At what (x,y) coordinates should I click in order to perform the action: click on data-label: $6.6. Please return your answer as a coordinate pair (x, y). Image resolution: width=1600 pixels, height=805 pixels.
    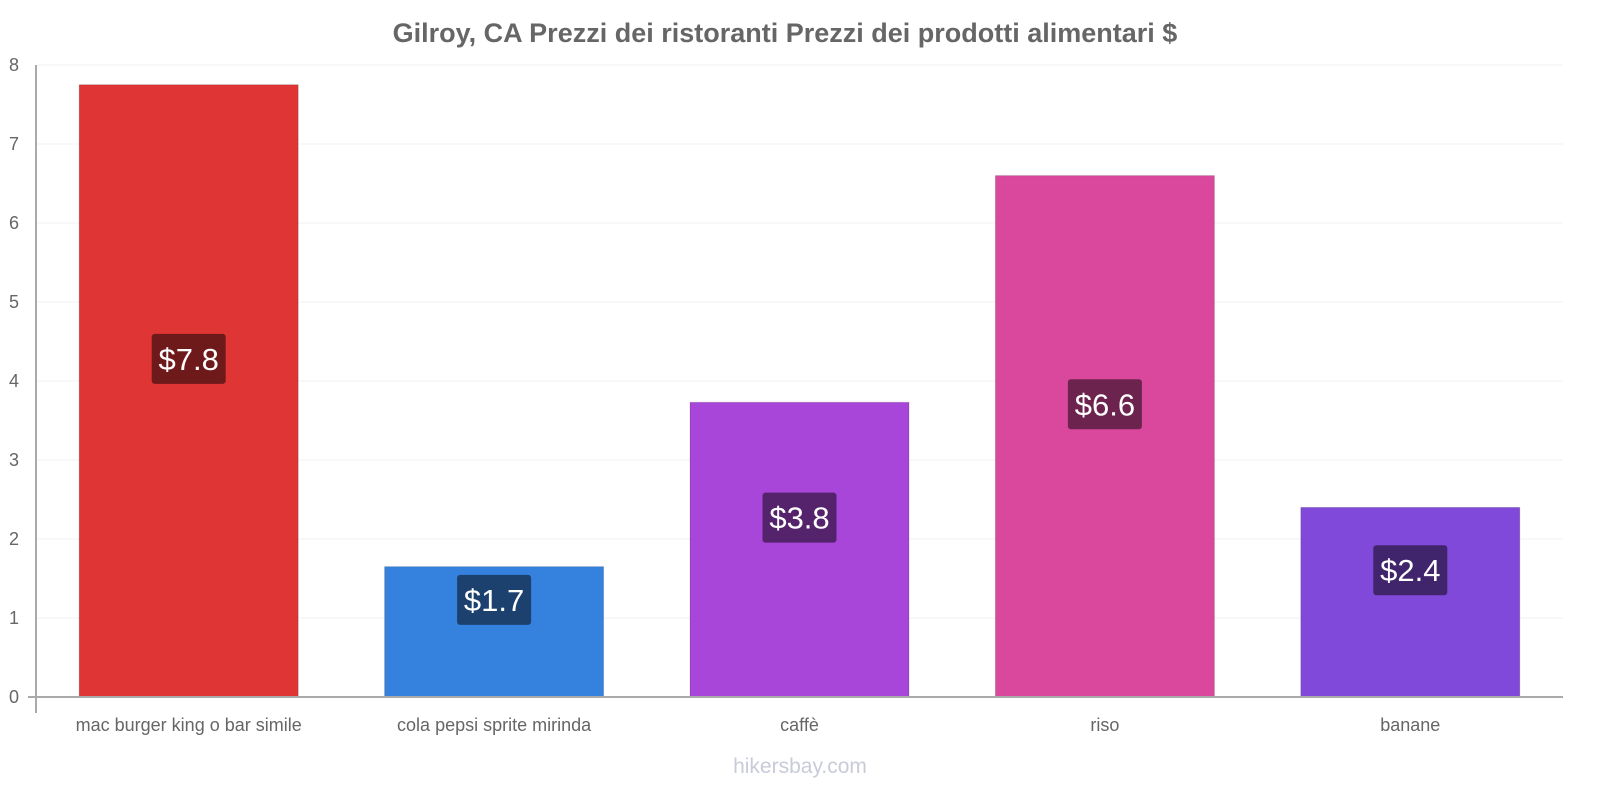
    Looking at the image, I should click on (1105, 404).